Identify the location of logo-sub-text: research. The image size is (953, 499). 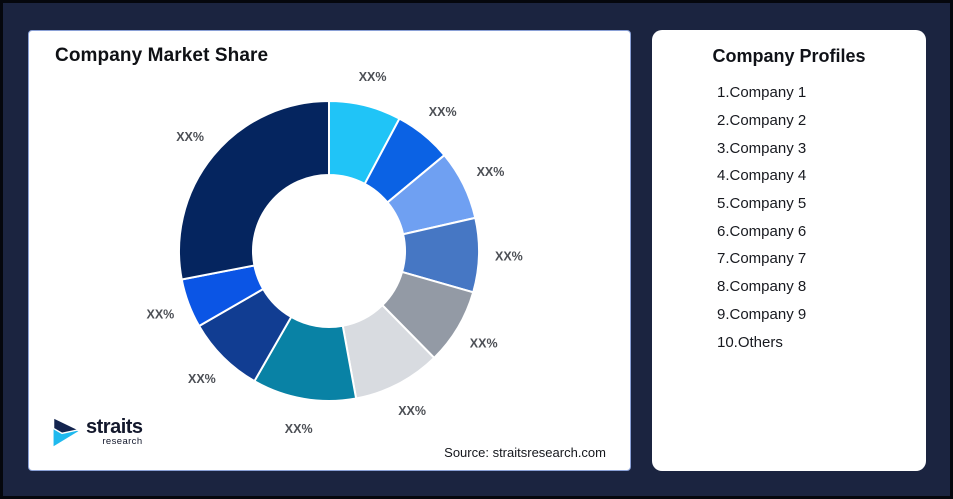
(122, 441).